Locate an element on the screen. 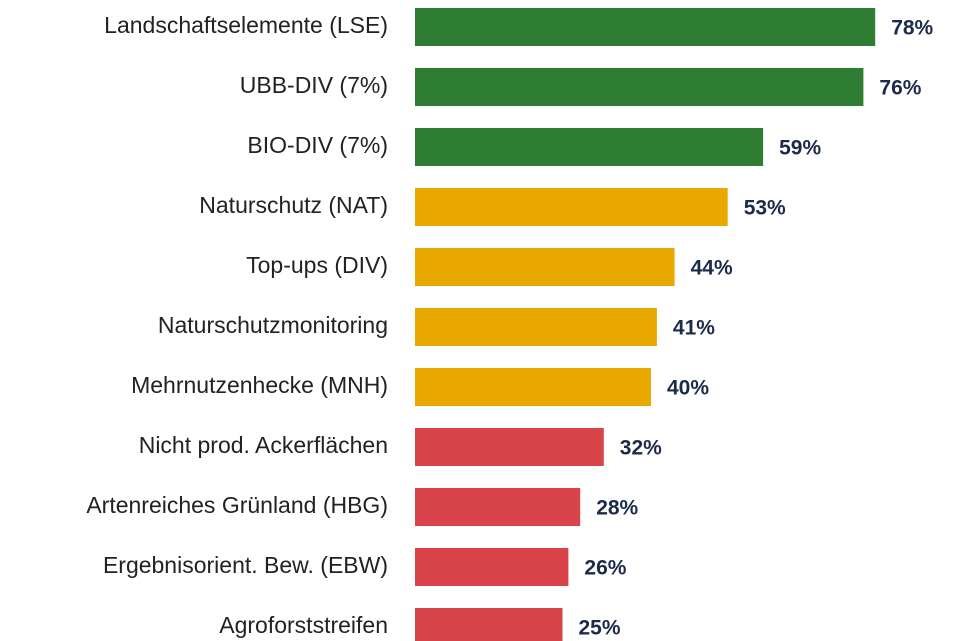  value-label: 59% is located at coordinates (800, 148).